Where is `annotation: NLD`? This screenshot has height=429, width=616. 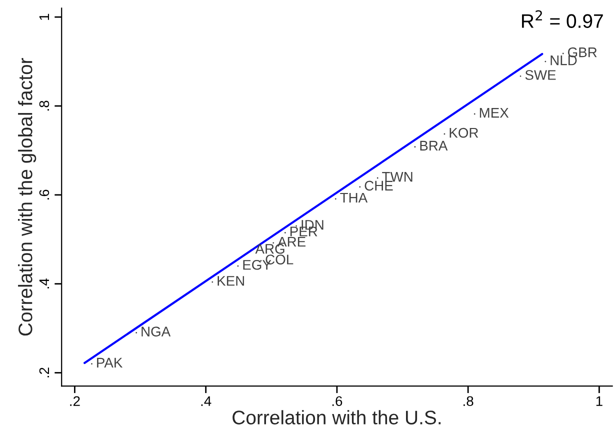 annotation: NLD is located at coordinates (563, 61).